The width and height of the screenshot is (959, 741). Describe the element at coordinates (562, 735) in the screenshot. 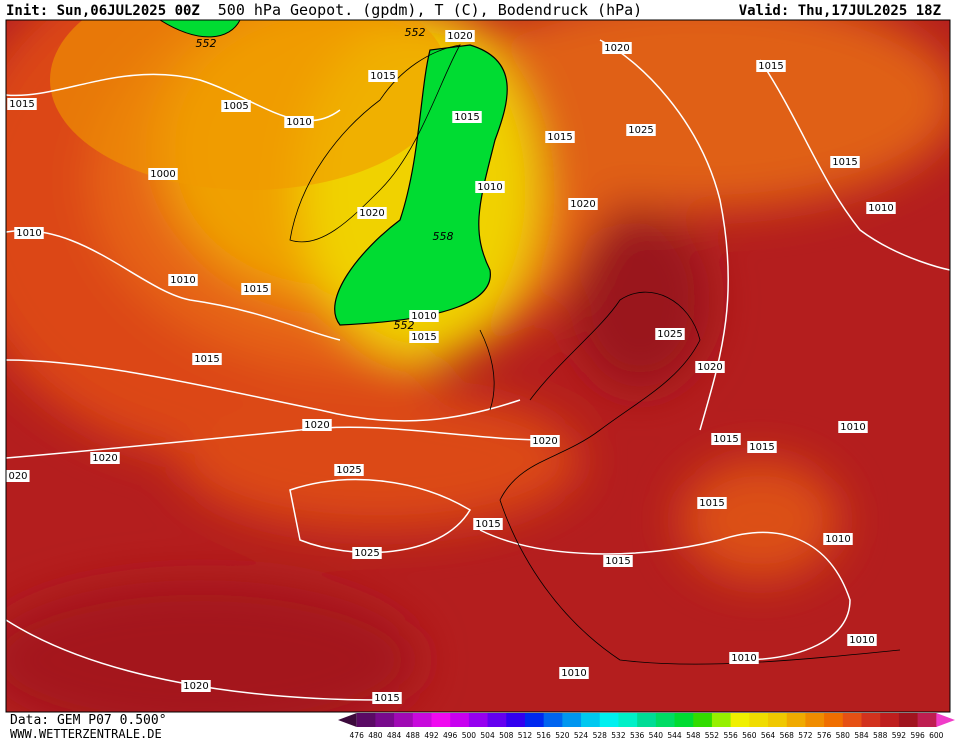

I see `colorbar-tick-label: 520` at that location.